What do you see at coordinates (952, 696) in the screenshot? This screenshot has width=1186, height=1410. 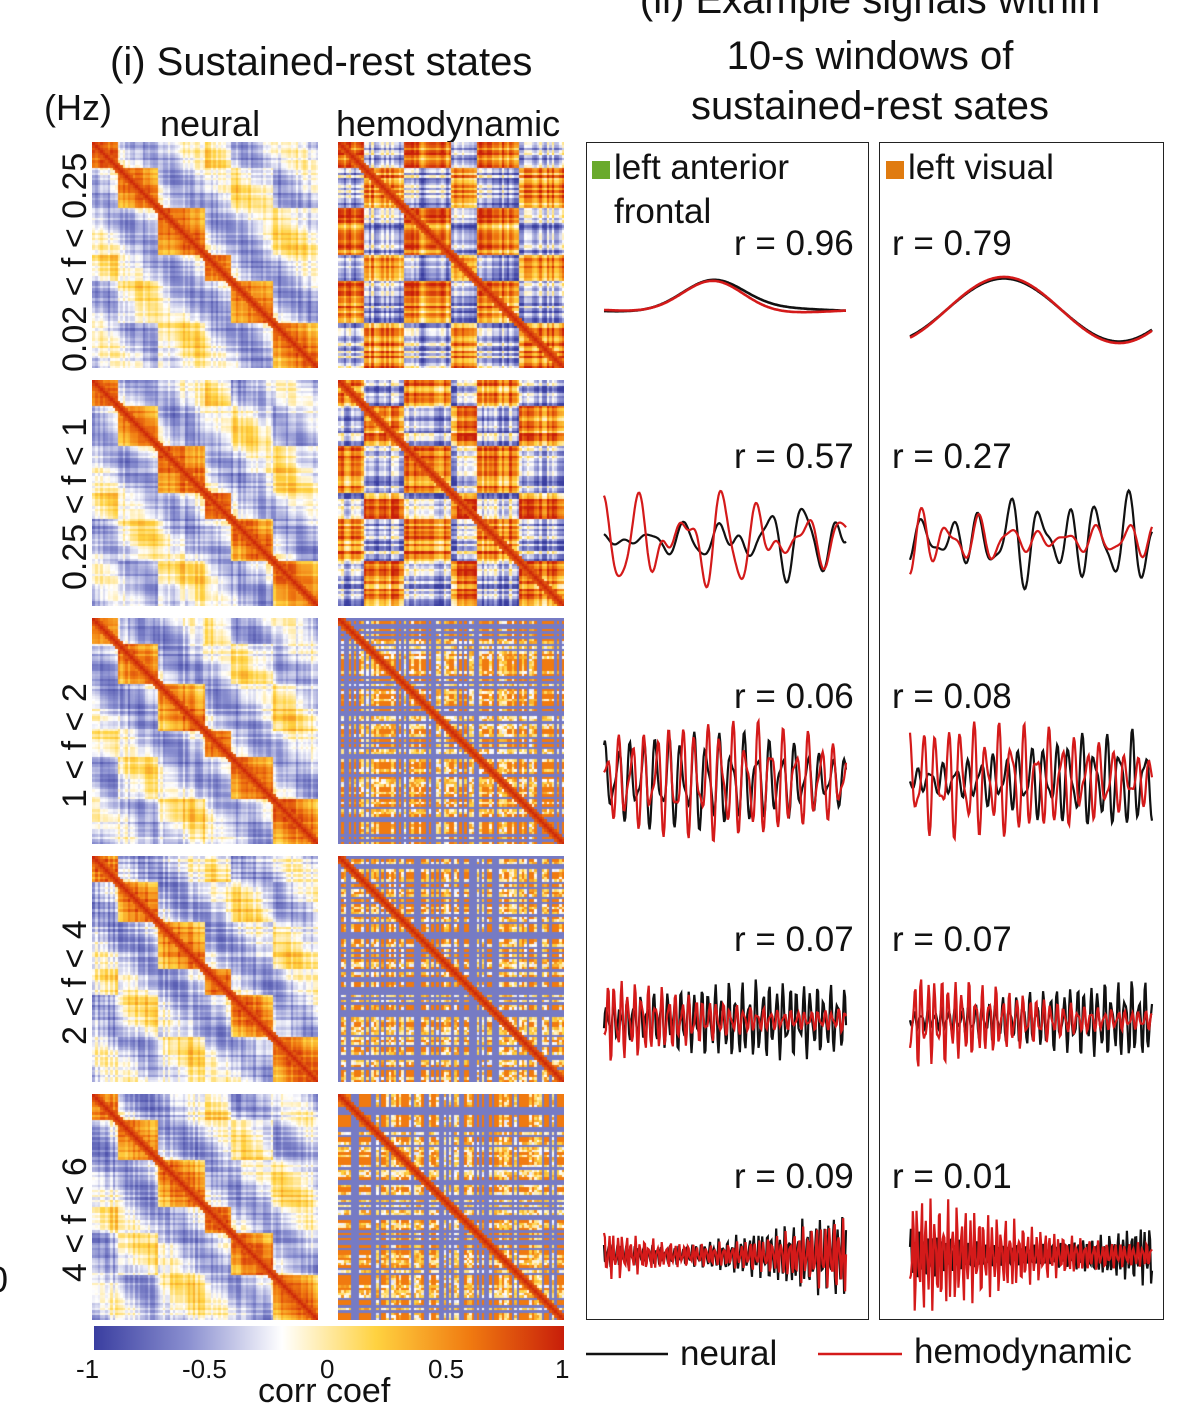 I see `r-visual-band-3: r = 0.08` at bounding box center [952, 696].